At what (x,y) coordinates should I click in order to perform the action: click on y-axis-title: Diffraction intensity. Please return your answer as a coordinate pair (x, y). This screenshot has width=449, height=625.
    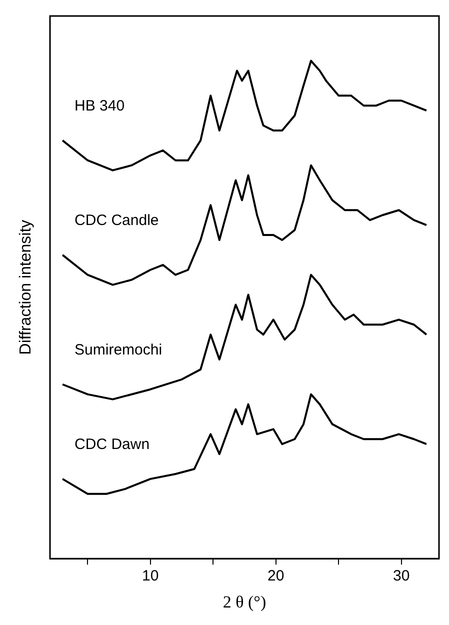
    Looking at the image, I should click on (25, 287).